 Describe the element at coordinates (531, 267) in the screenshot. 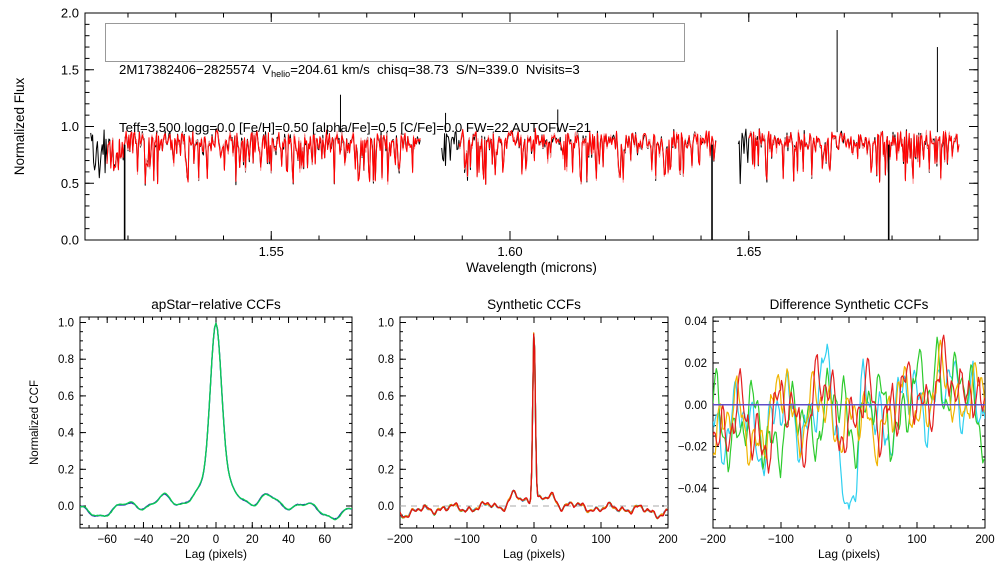

I see `spectrum-xlabel: Wavelength (microns)` at that location.